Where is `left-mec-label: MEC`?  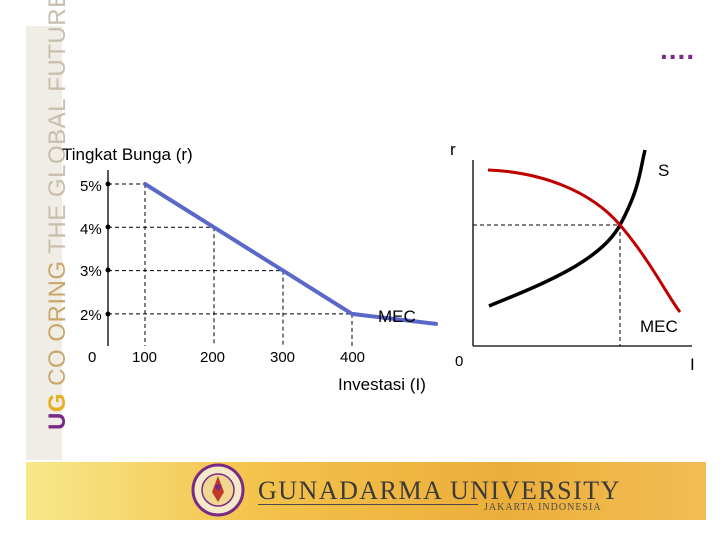
left-mec-label: MEC is located at coordinates (397, 316).